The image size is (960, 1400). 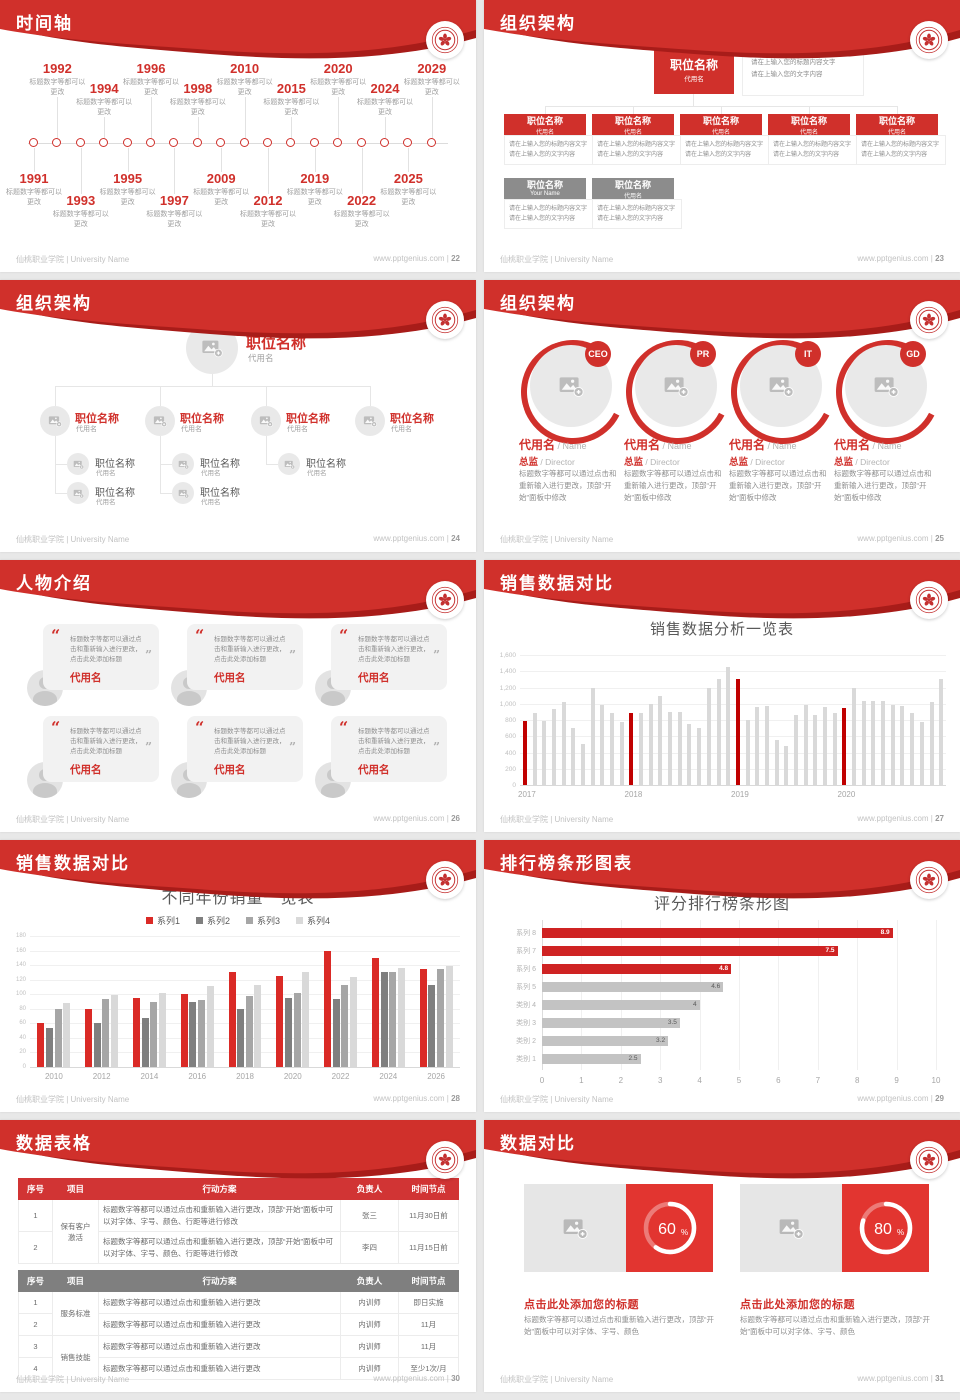 I want to click on legend-label: 系列1, so click(x=168, y=921).